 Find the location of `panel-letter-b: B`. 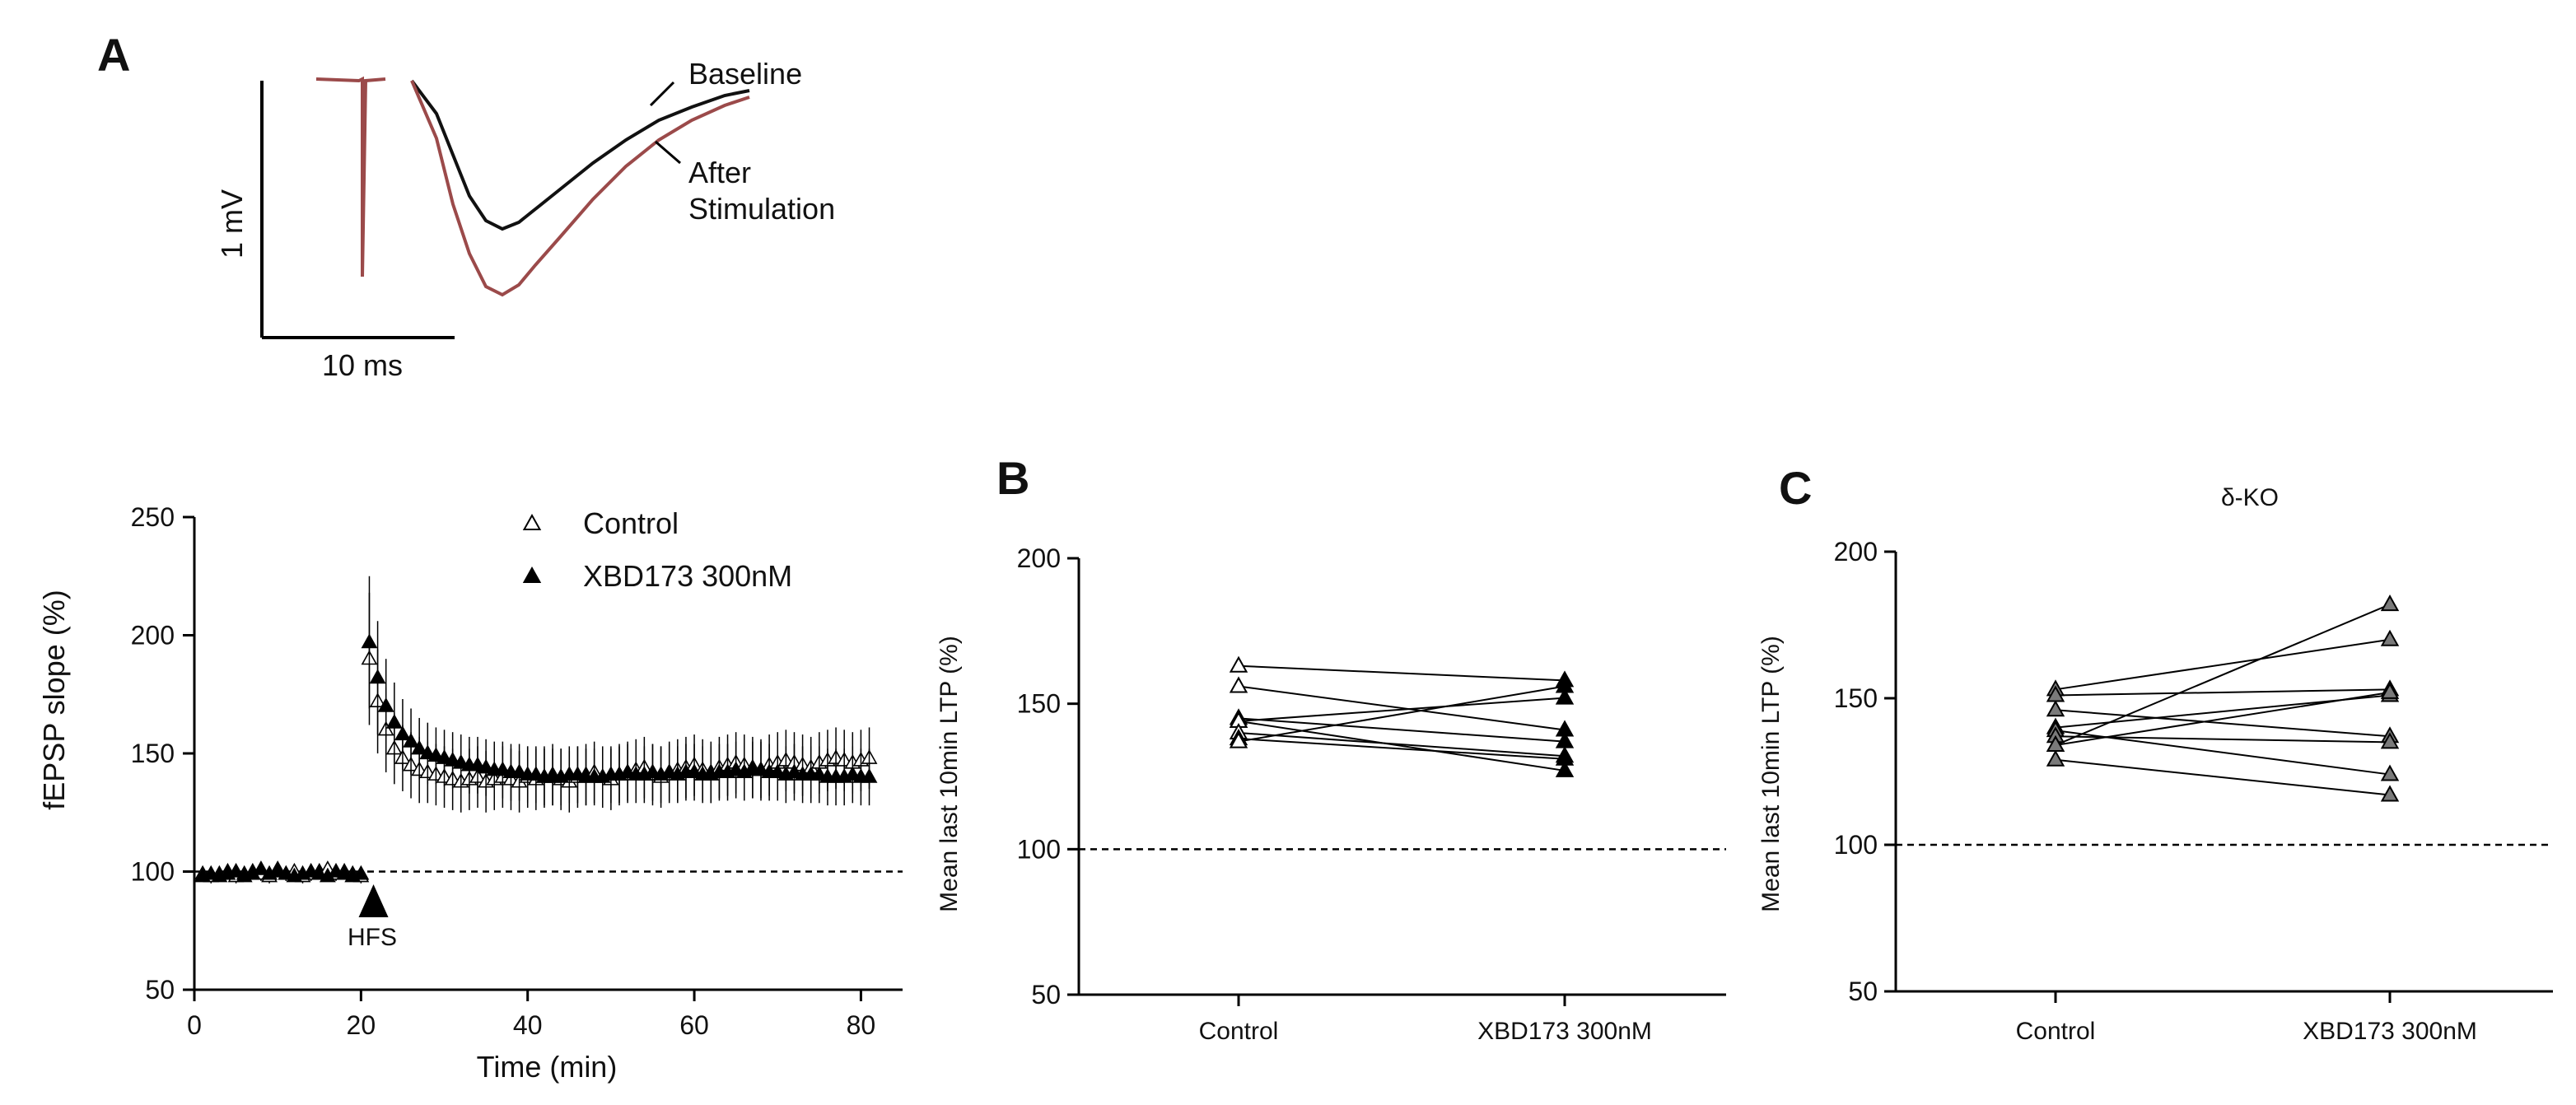

panel-letter-b: B is located at coordinates (1012, 478).